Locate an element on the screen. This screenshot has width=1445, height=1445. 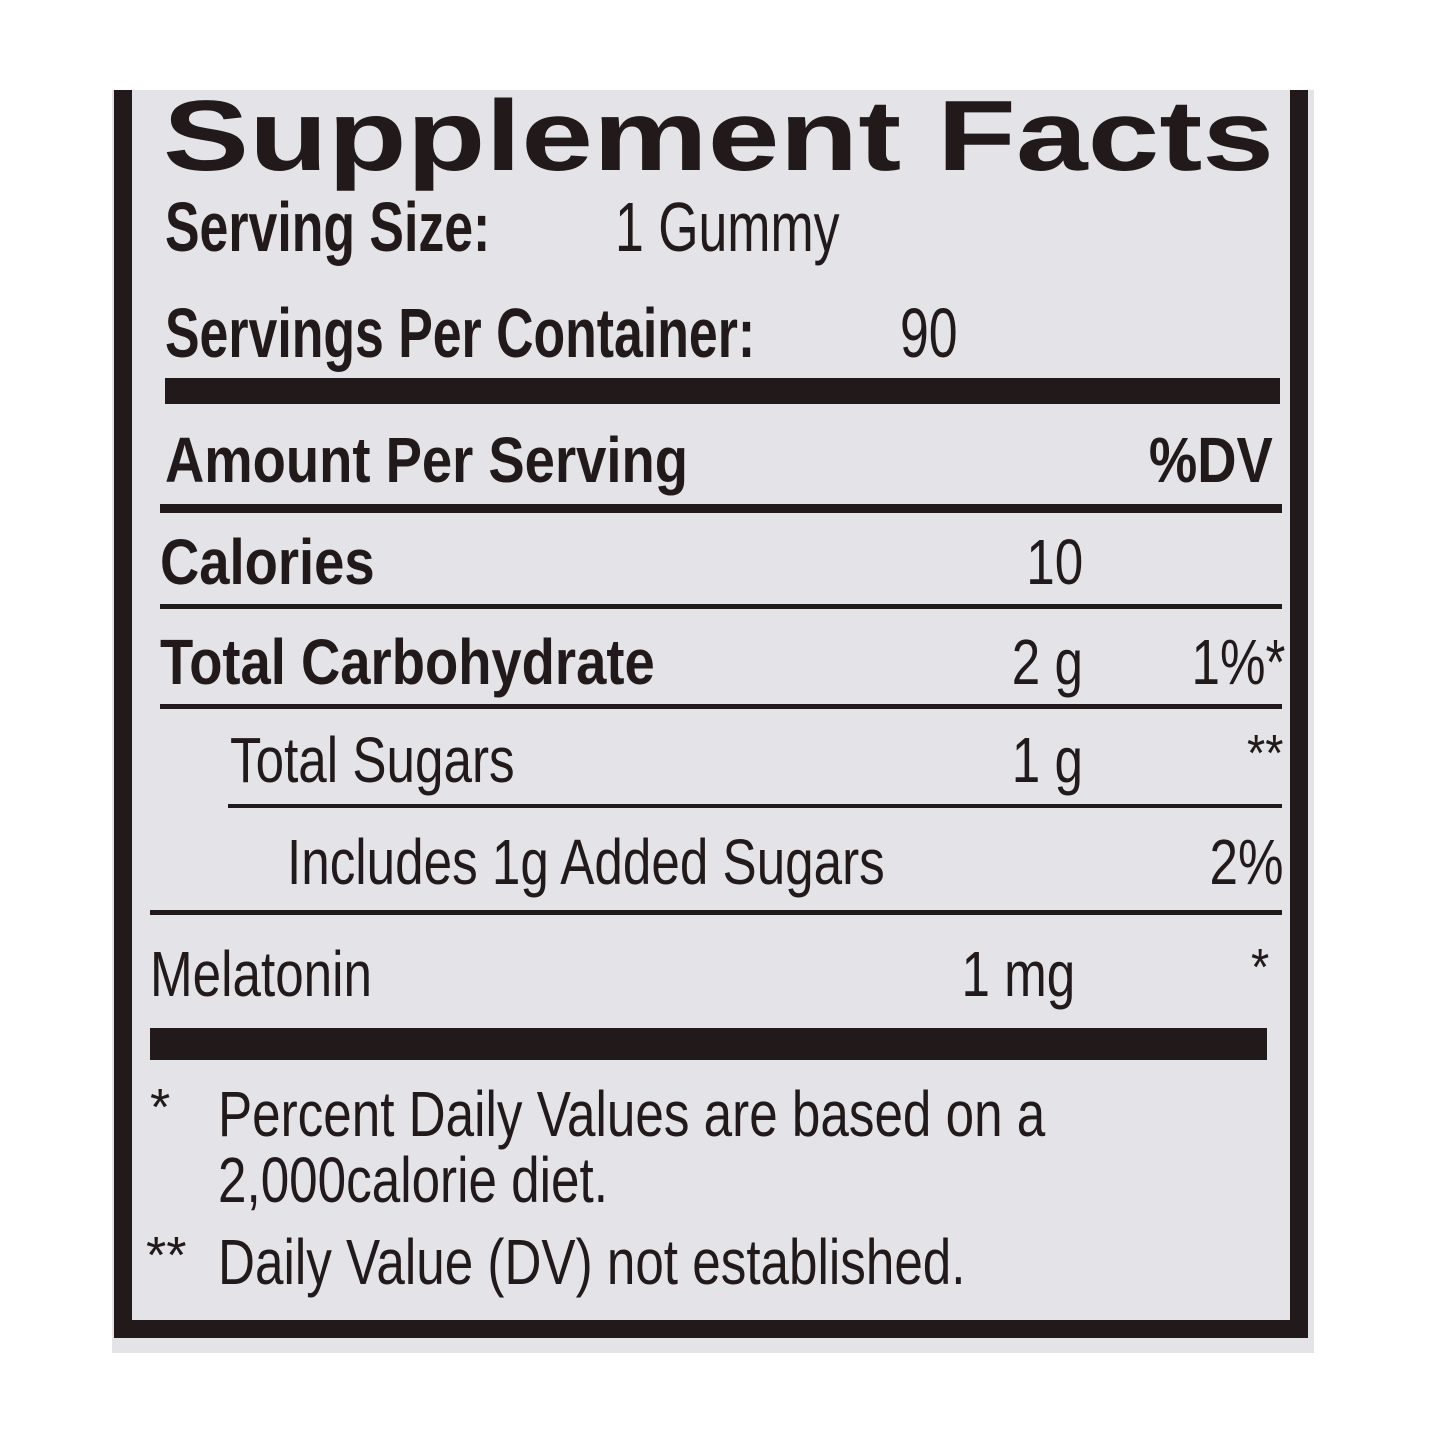
amount-per-serving-header: Amount Per Serving is located at coordinates (426, 460).